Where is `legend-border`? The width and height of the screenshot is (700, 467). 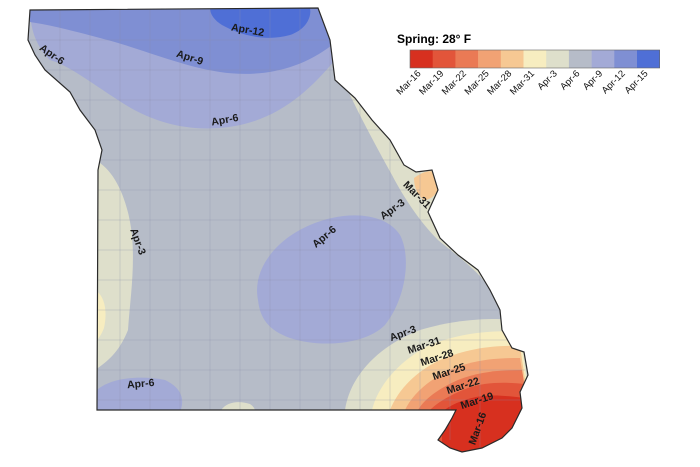
legend-border is located at coordinates (534, 59).